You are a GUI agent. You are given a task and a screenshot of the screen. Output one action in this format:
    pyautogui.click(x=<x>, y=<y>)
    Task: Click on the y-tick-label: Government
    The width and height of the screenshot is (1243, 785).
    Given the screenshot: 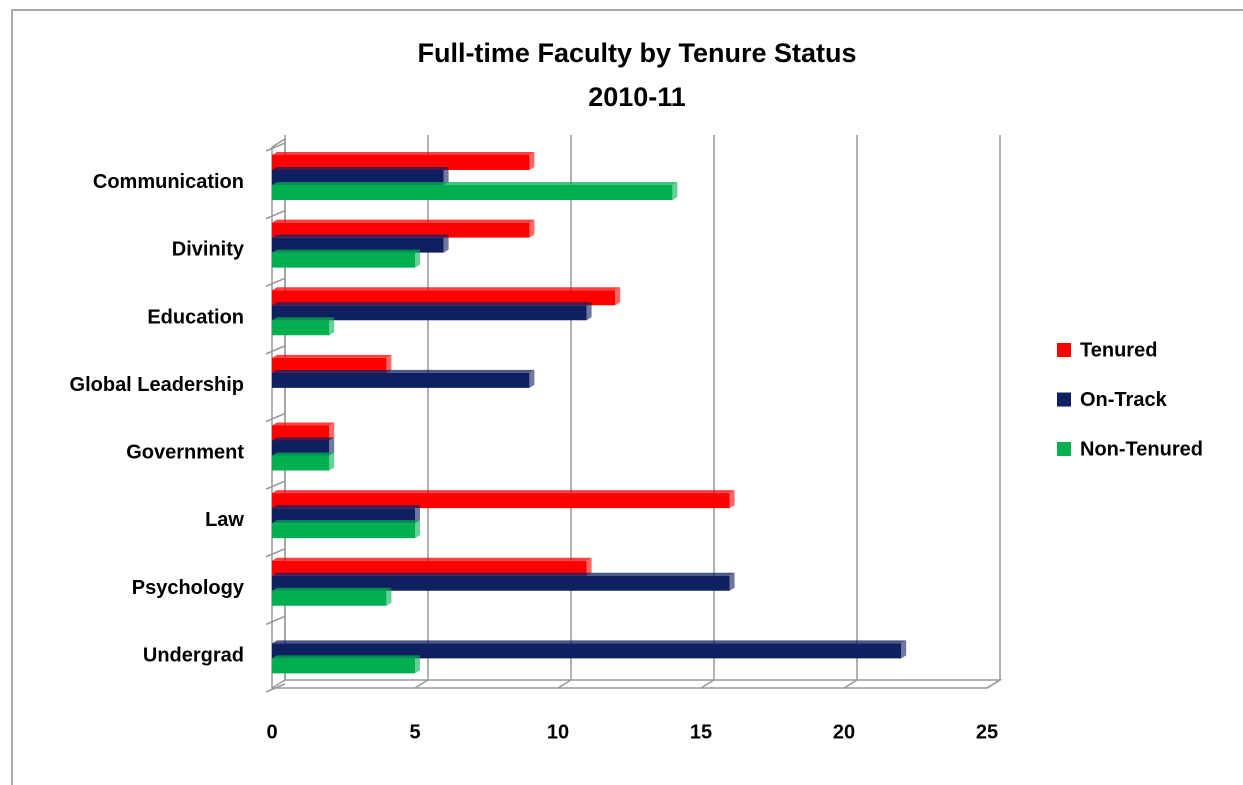 What is the action you would take?
    pyautogui.click(x=185, y=453)
    